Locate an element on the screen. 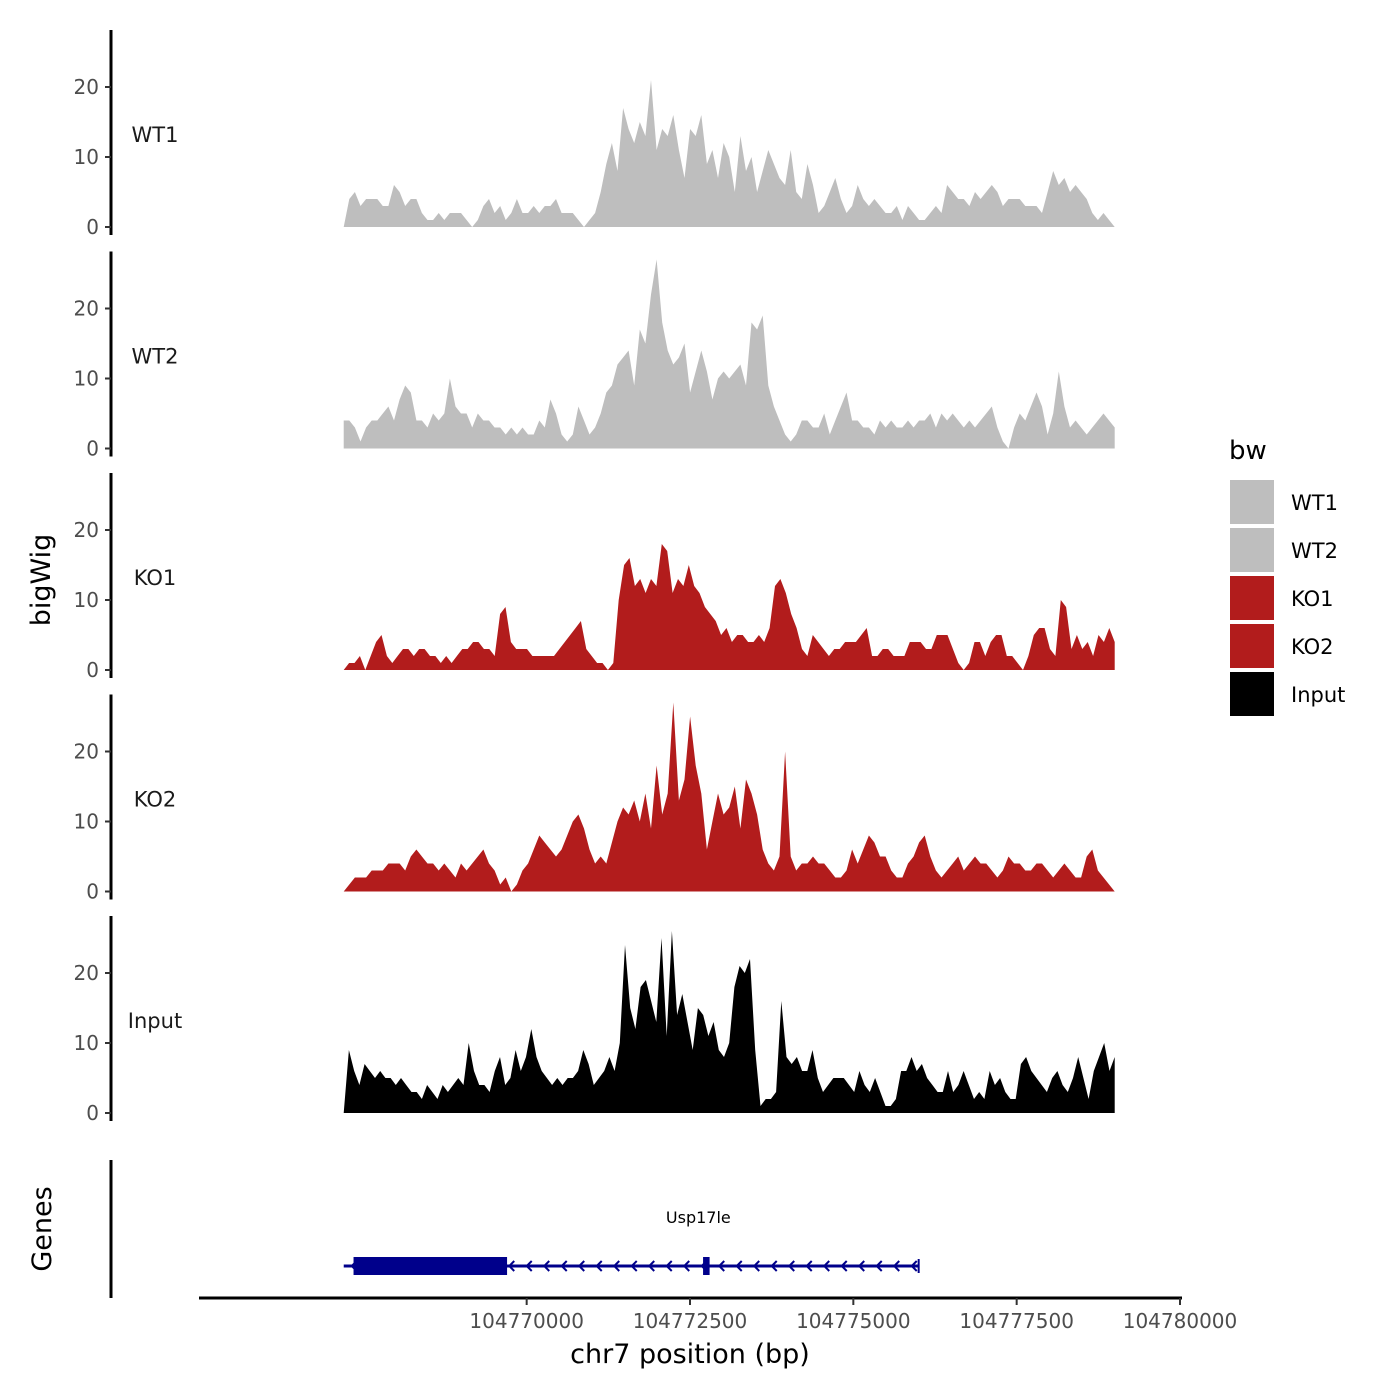 The width and height of the screenshot is (1400, 1400). panel-ko1: 0 10 20 KO1 is located at coordinates (594, 577).